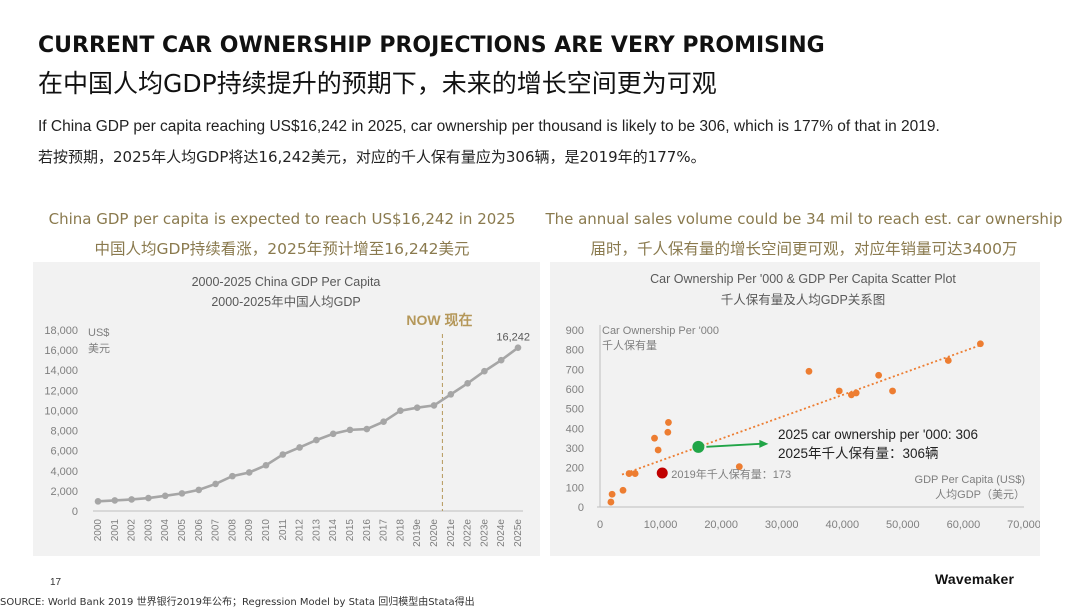  I want to click on x-tick-label: 70,000, so click(1023, 525).